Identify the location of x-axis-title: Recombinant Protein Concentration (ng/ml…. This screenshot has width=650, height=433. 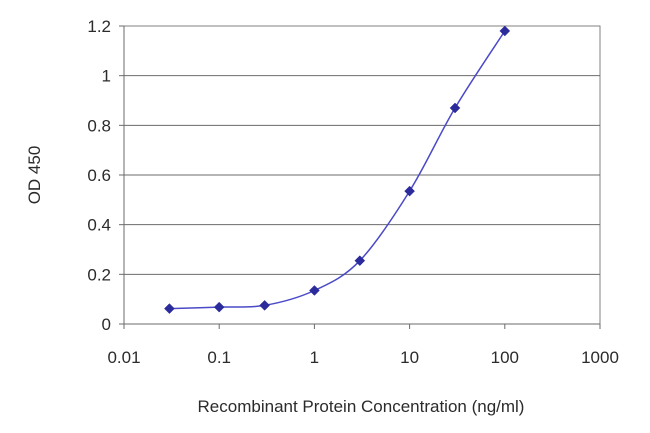
(361, 406).